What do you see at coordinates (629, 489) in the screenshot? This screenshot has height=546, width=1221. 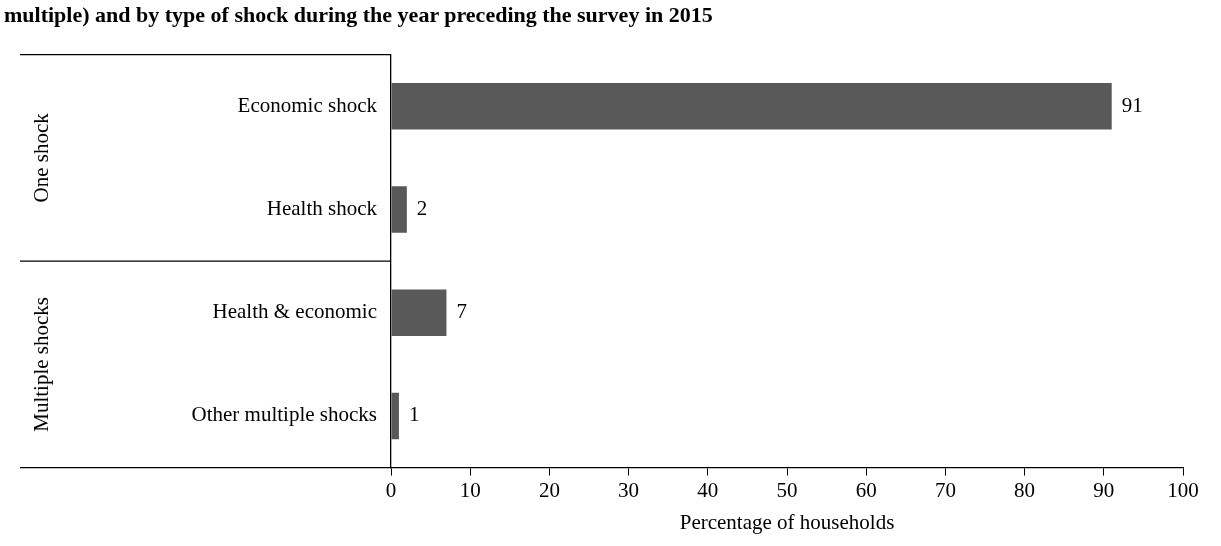 I see `x-tick-label: 30` at bounding box center [629, 489].